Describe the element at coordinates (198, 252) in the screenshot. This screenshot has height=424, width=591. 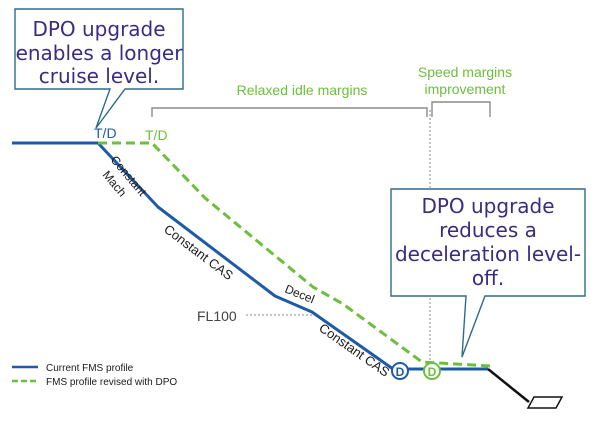
I see `segment-constant-cas-upper: Constant CAS` at that location.